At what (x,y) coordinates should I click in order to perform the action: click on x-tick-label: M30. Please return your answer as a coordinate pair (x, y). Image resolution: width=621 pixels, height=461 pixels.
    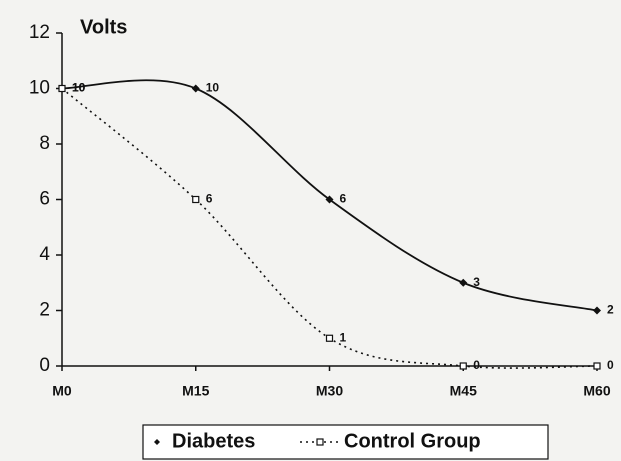
    Looking at the image, I should click on (329, 391).